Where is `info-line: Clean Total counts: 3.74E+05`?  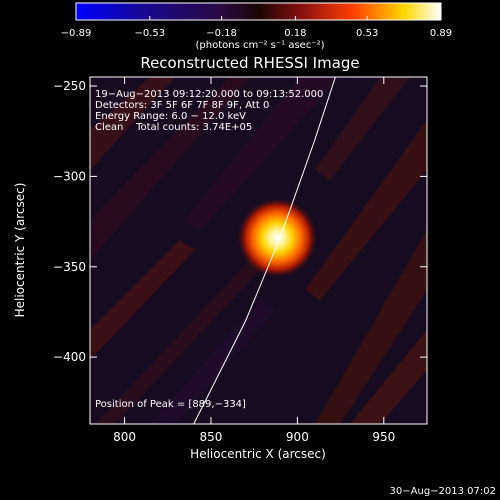 info-line: Clean Total counts: 3.74E+05 is located at coordinates (173, 127).